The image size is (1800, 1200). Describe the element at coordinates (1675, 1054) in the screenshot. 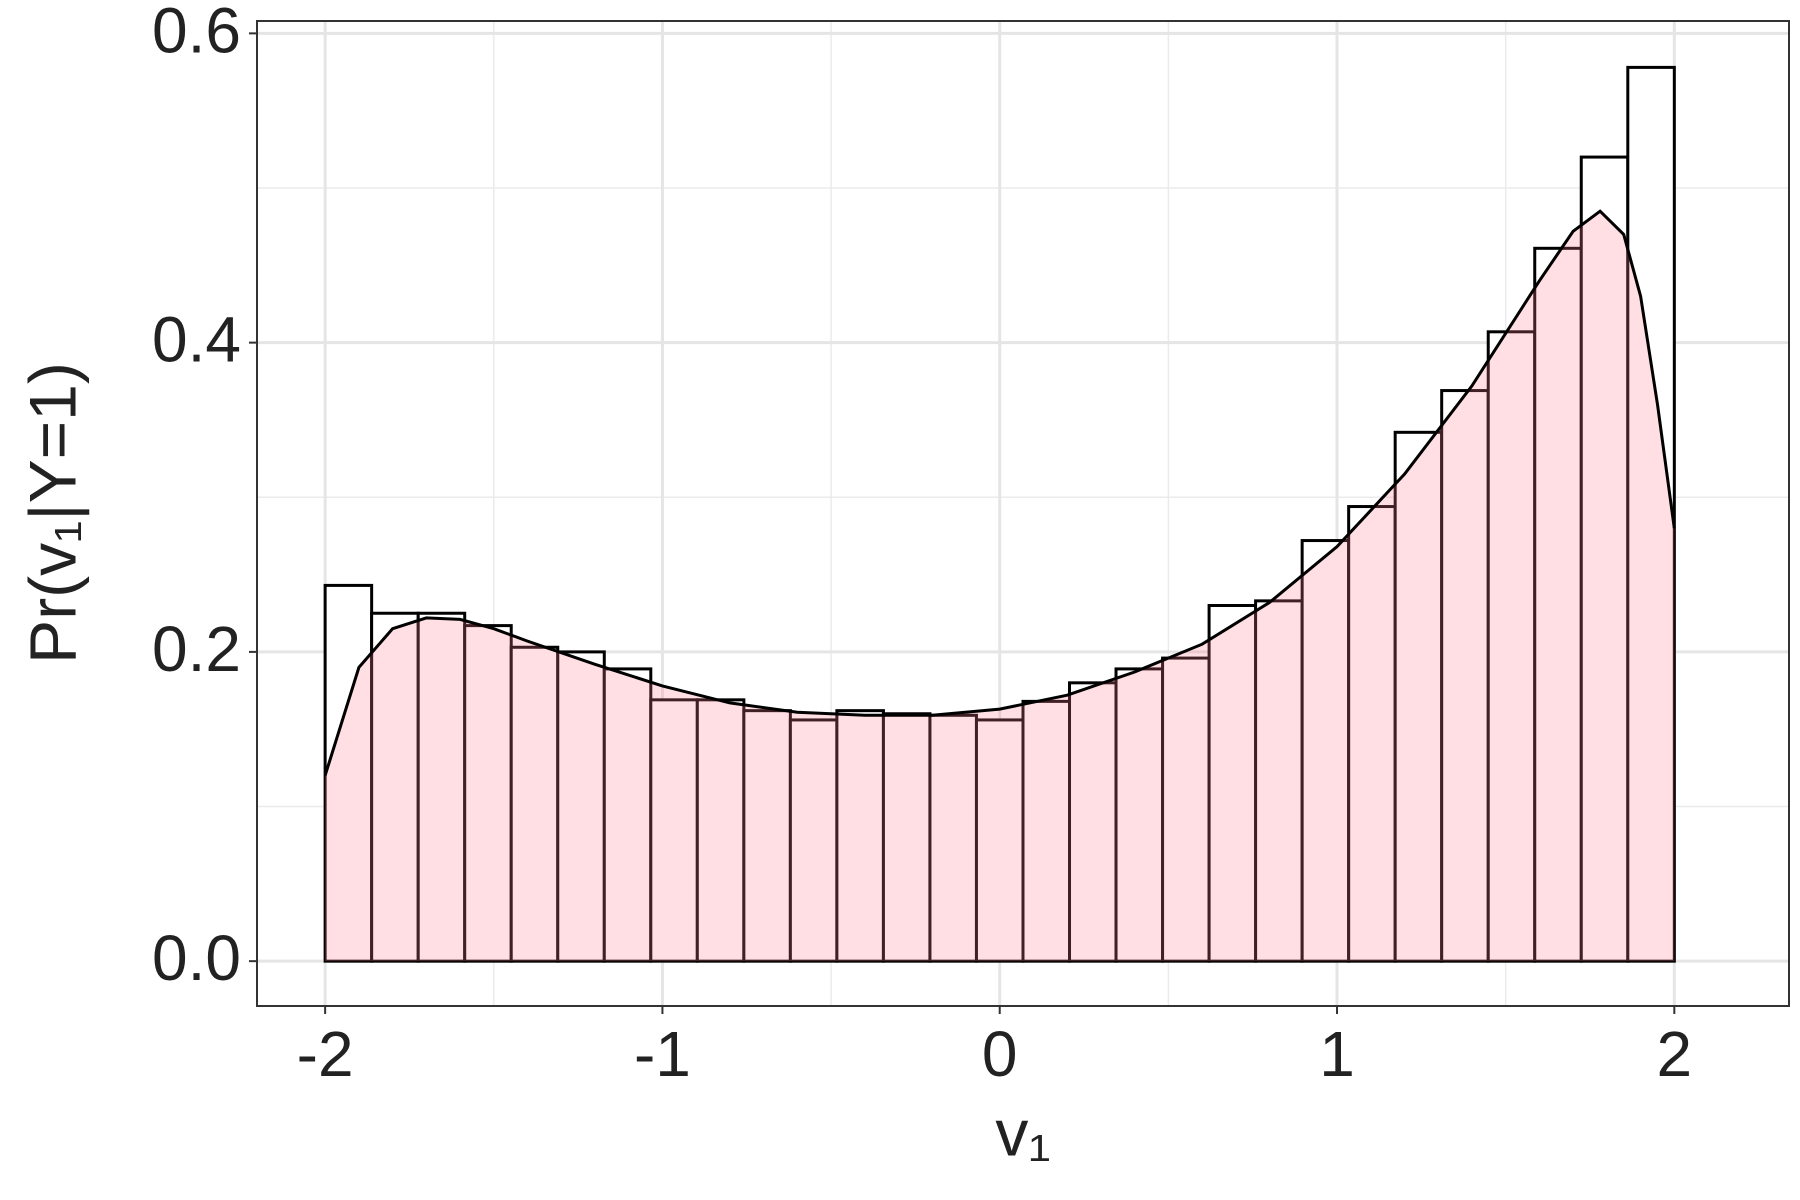

I see `x-tick-label: 2` at that location.